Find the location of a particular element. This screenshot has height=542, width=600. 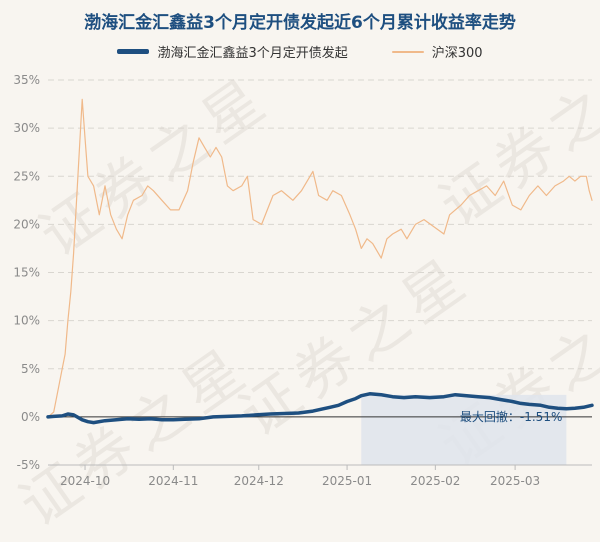

x-tick-label: 2024-11 is located at coordinates (173, 481).